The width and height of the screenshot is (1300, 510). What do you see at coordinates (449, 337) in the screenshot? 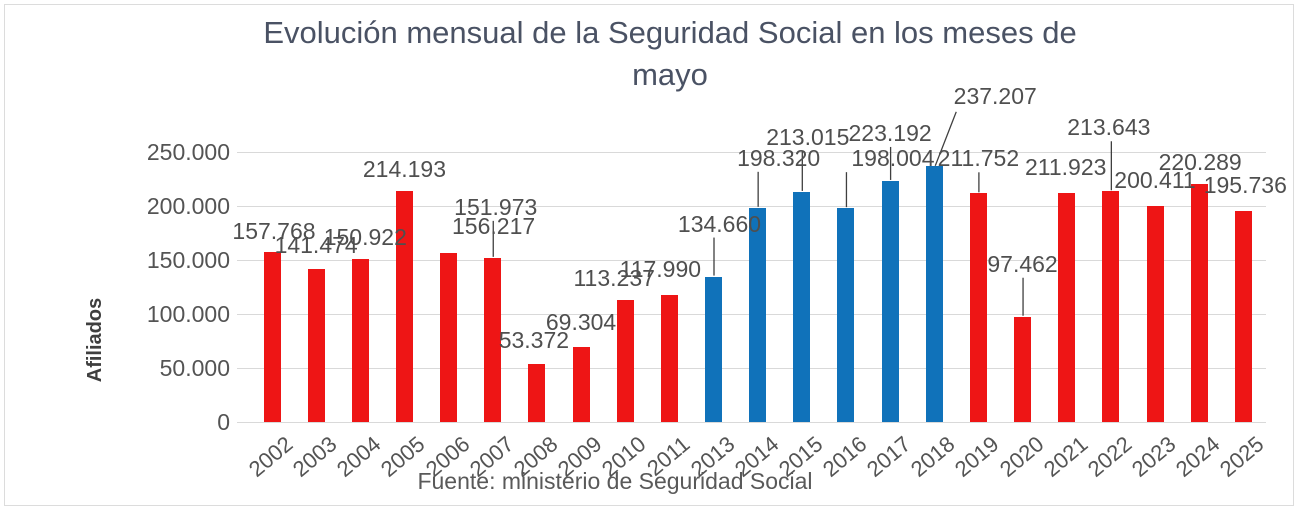
I see `bar-2006` at bounding box center [449, 337].